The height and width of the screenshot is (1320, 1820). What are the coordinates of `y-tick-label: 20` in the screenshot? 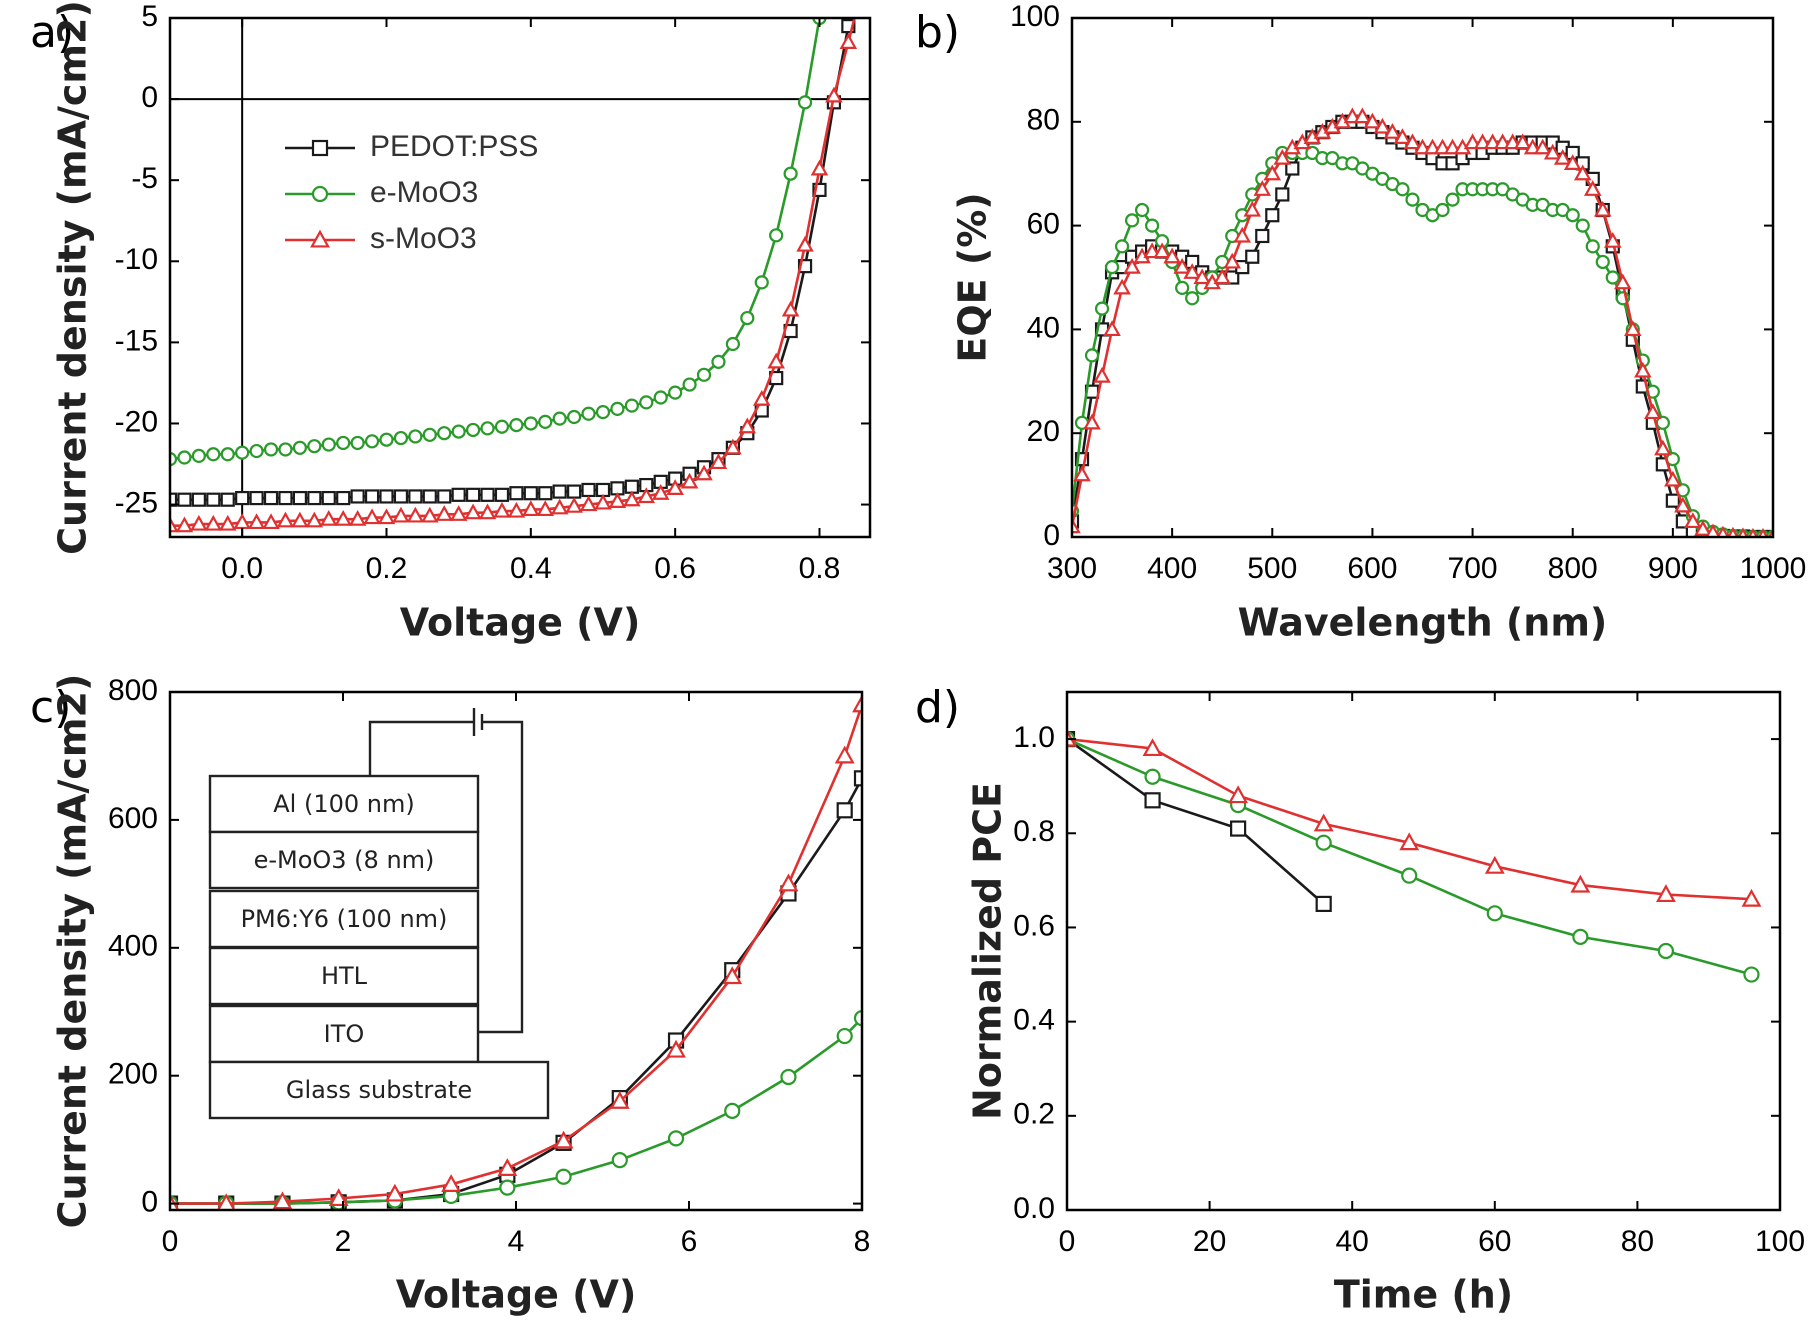 It's located at (1043, 431).